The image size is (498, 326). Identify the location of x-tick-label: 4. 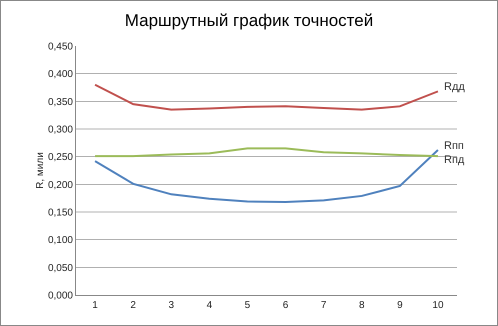
(209, 305).